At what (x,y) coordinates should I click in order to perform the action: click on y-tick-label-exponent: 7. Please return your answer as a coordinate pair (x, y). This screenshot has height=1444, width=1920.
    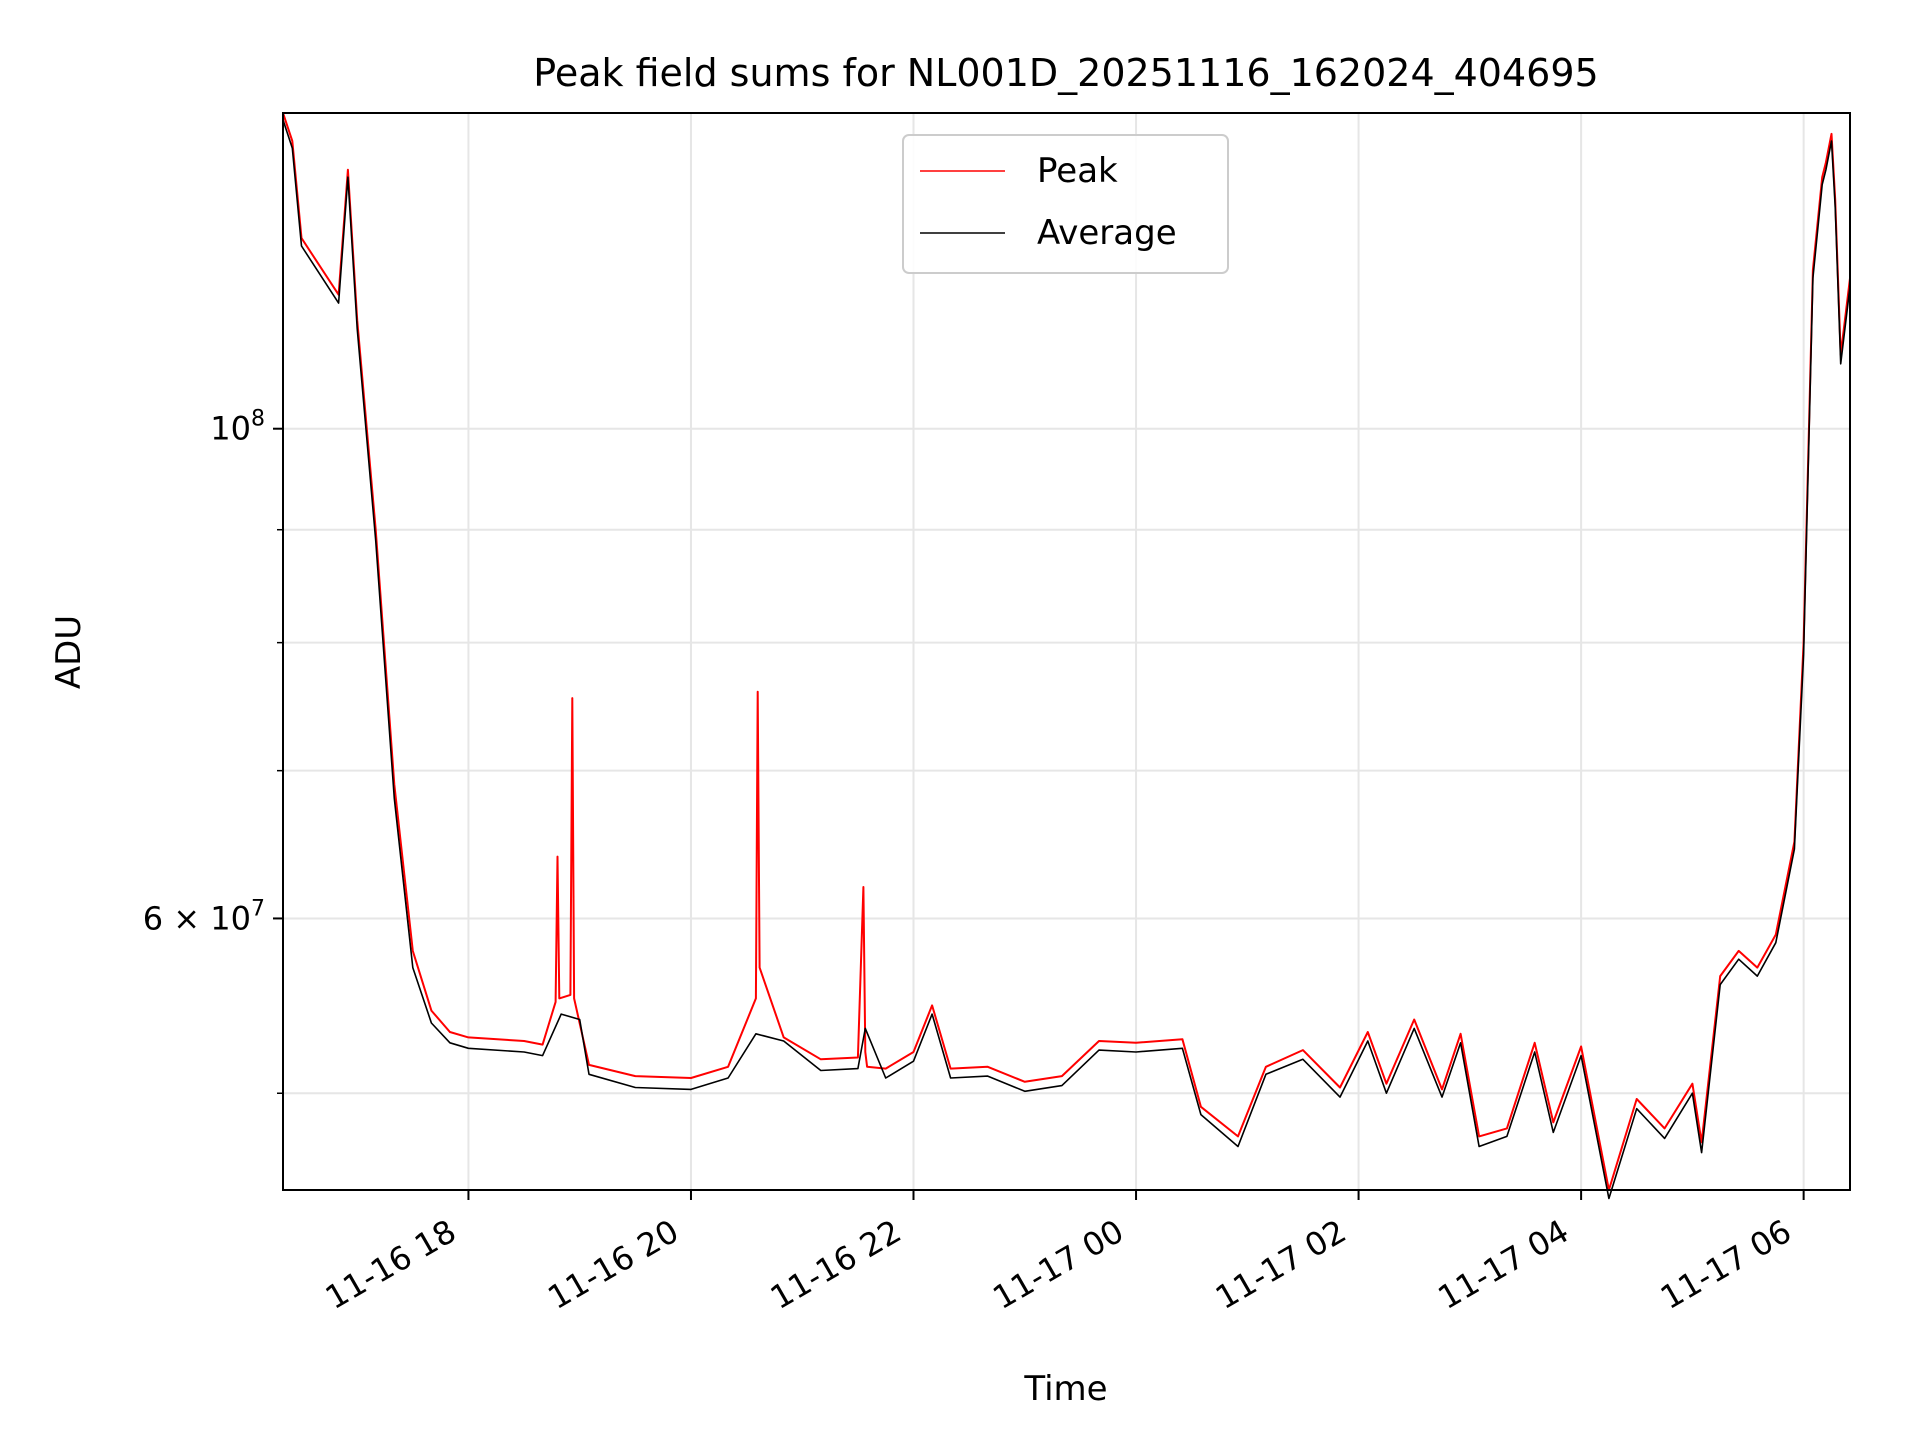
    Looking at the image, I should click on (258, 908).